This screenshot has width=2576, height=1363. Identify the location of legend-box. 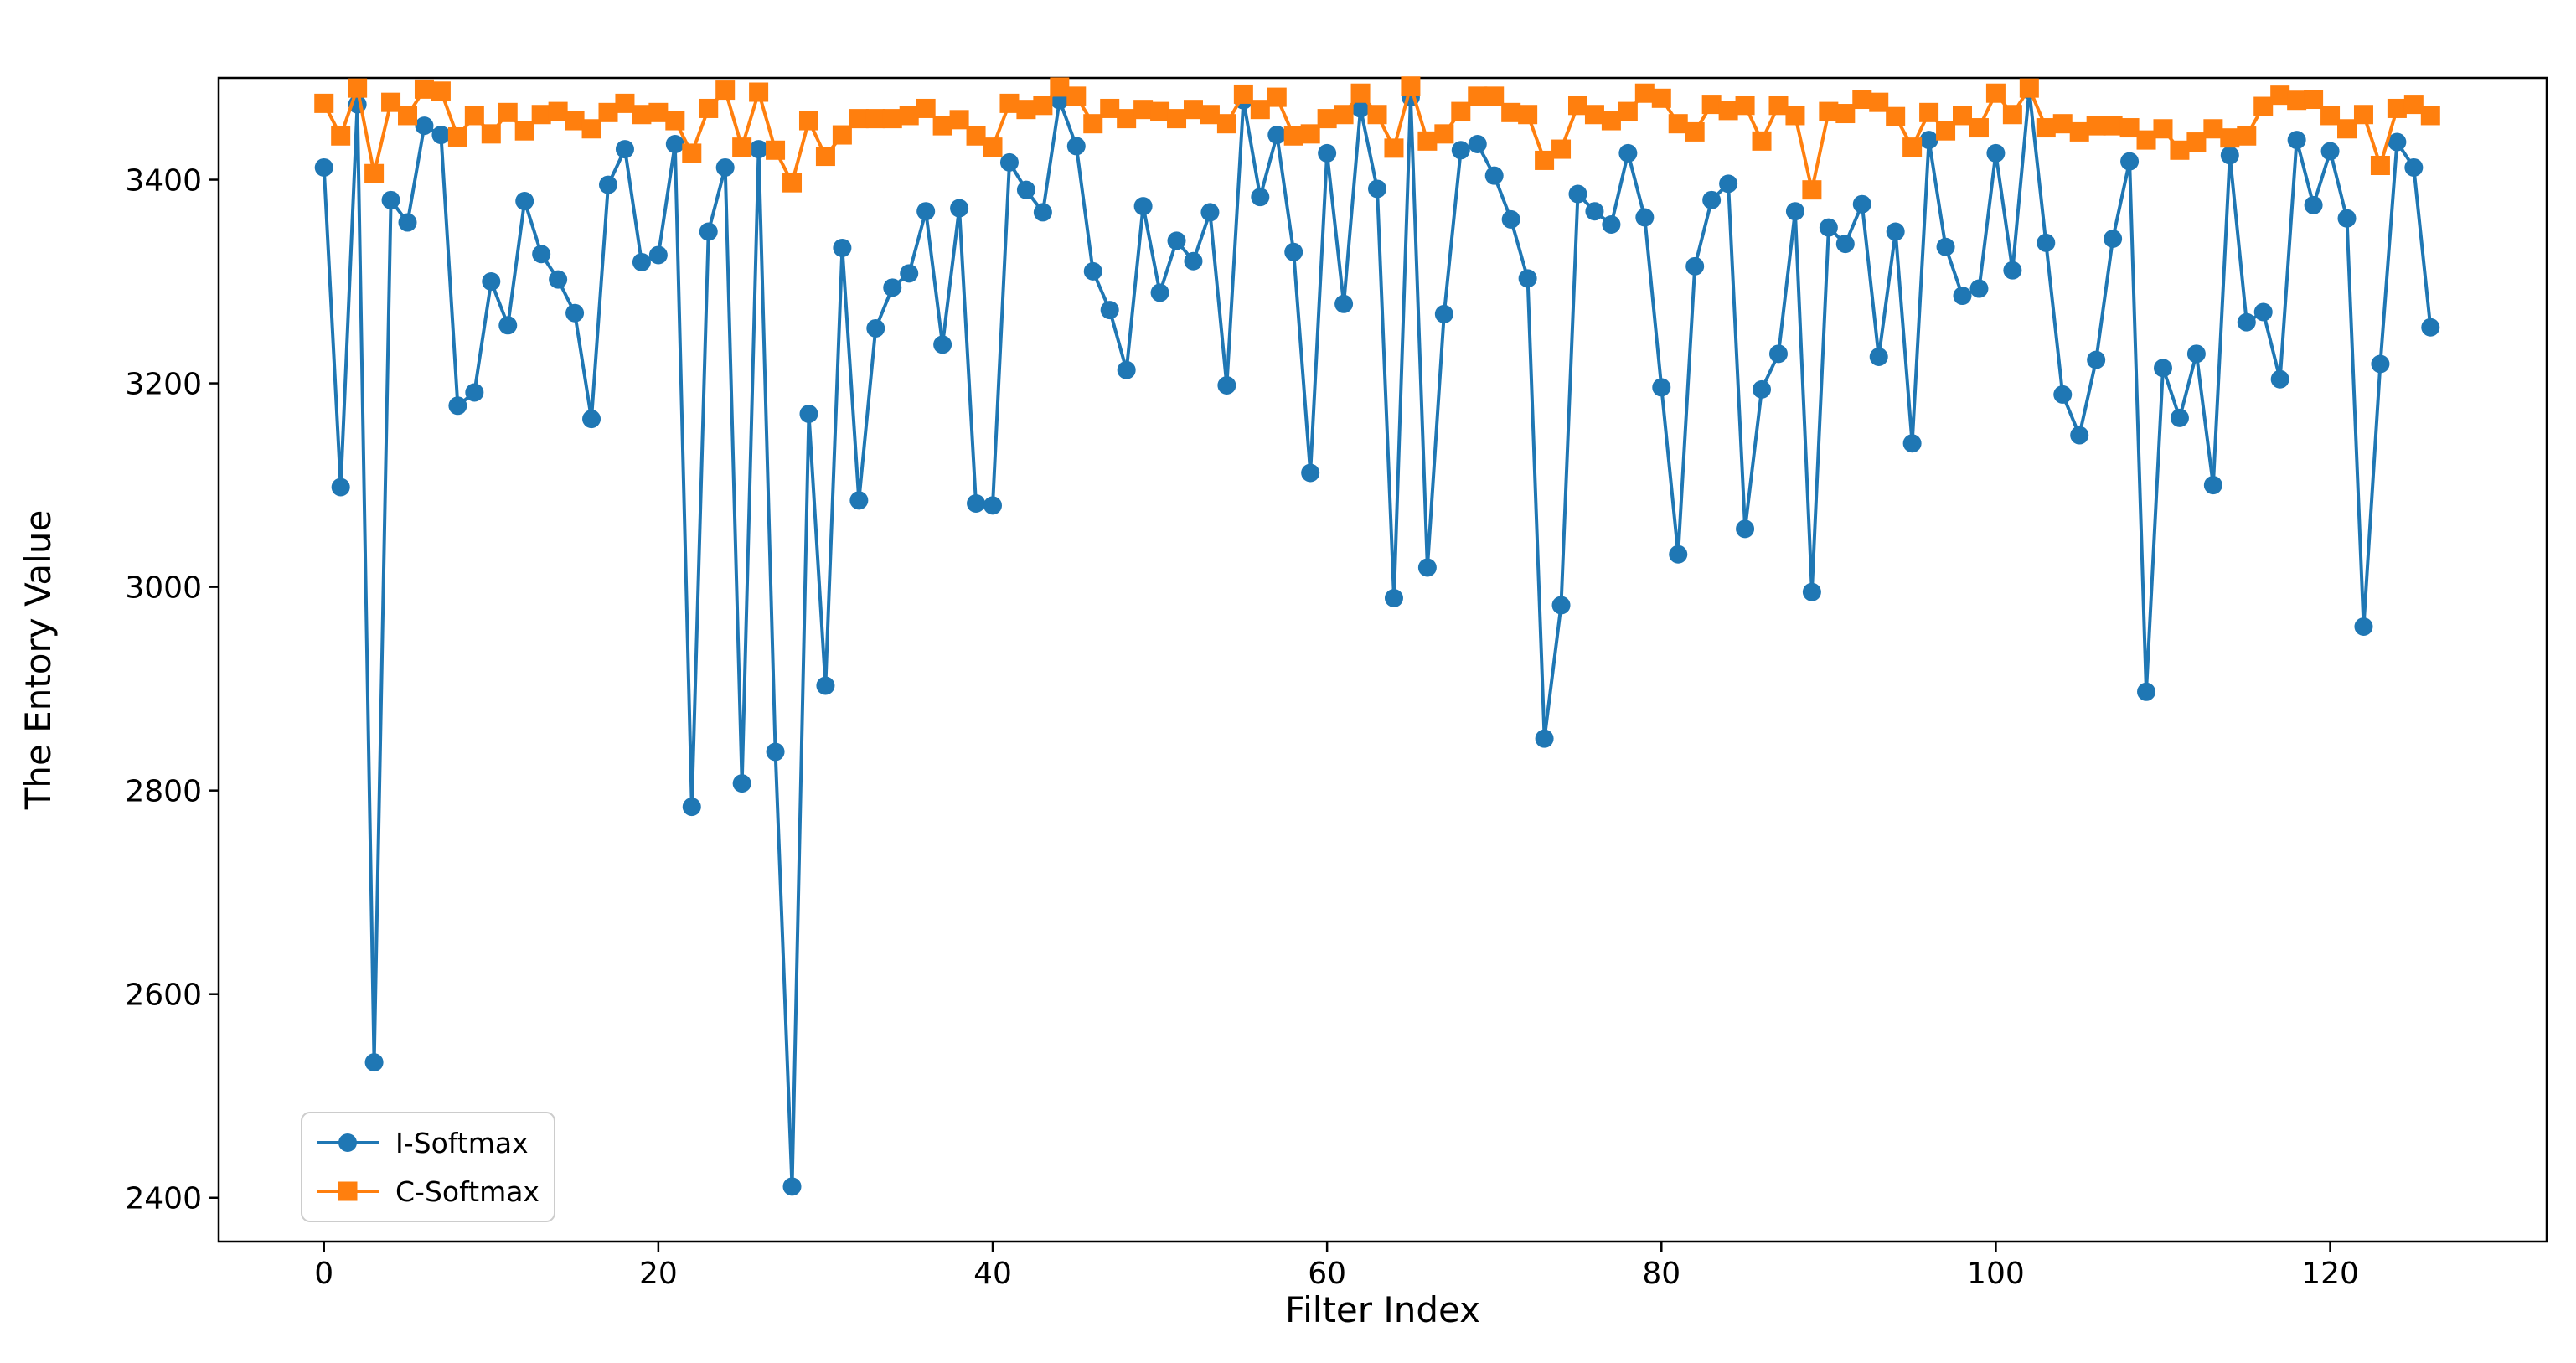
(428, 1167).